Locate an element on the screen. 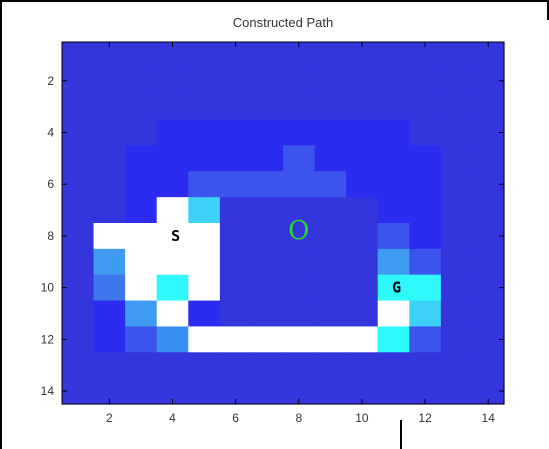  goal-label: G is located at coordinates (396, 288).